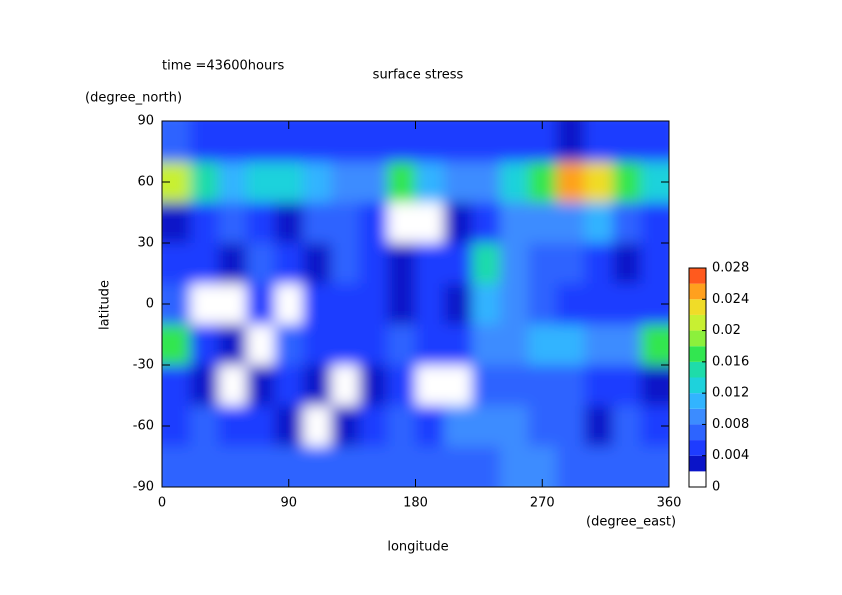 The height and width of the screenshot is (595, 842). Describe the element at coordinates (133, 98) in the screenshot. I see `y-unit: (degree_north)` at that location.